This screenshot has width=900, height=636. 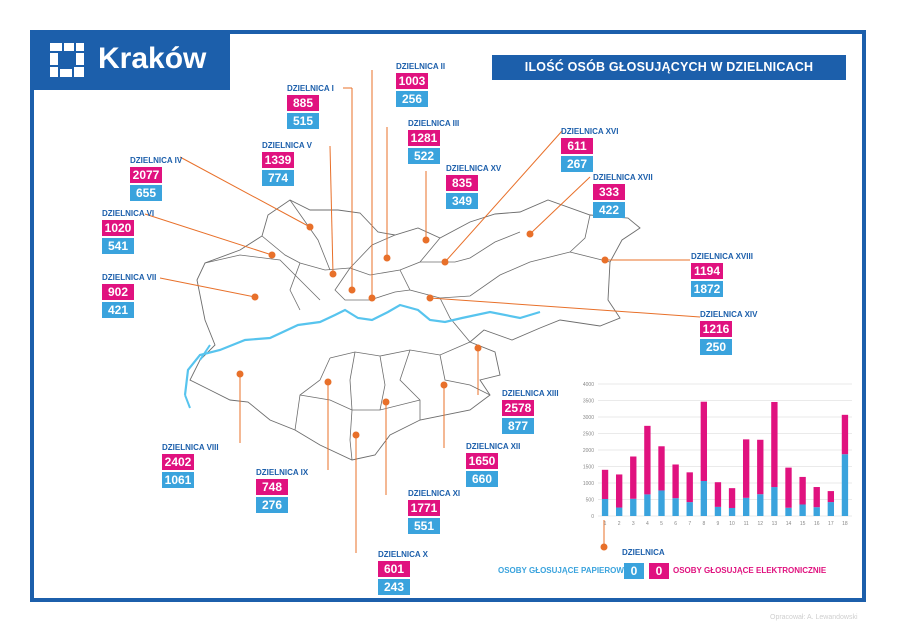 I want to click on district-label-viii: DZIELNICA VIII 2402 1061, so click(x=190, y=465).